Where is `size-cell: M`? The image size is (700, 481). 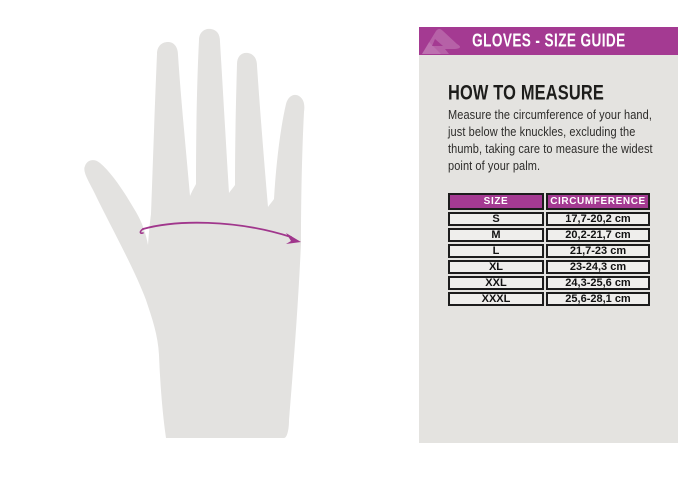 size-cell: M is located at coordinates (496, 235).